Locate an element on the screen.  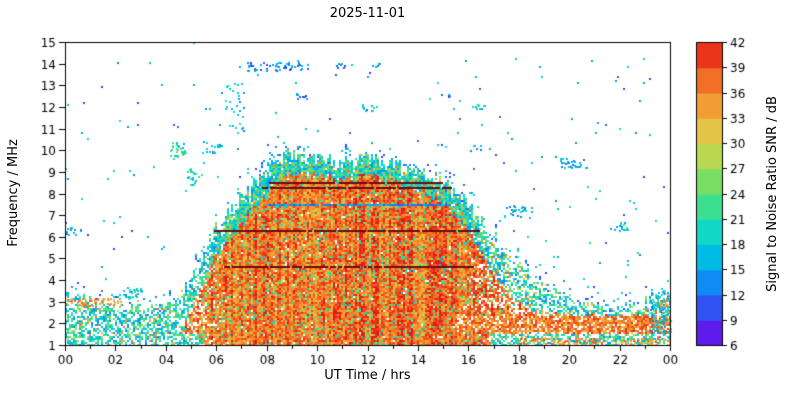
colorbar-label: Signal to Noise Ratio SNR / dB is located at coordinates (772, 194).